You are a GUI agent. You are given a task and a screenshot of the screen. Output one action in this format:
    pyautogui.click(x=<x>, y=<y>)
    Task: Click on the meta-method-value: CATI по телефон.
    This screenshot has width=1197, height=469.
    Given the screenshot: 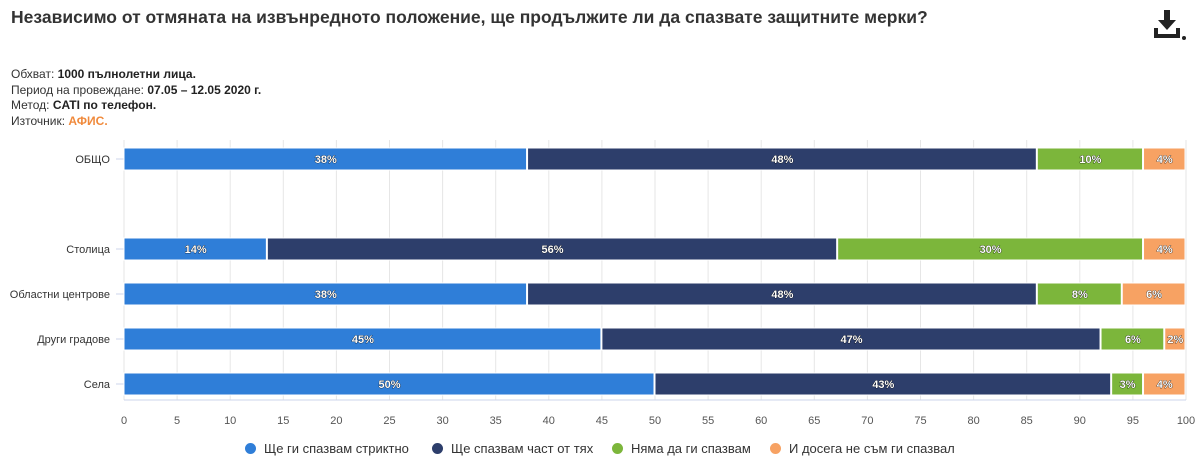 What is the action you would take?
    pyautogui.click(x=104, y=105)
    